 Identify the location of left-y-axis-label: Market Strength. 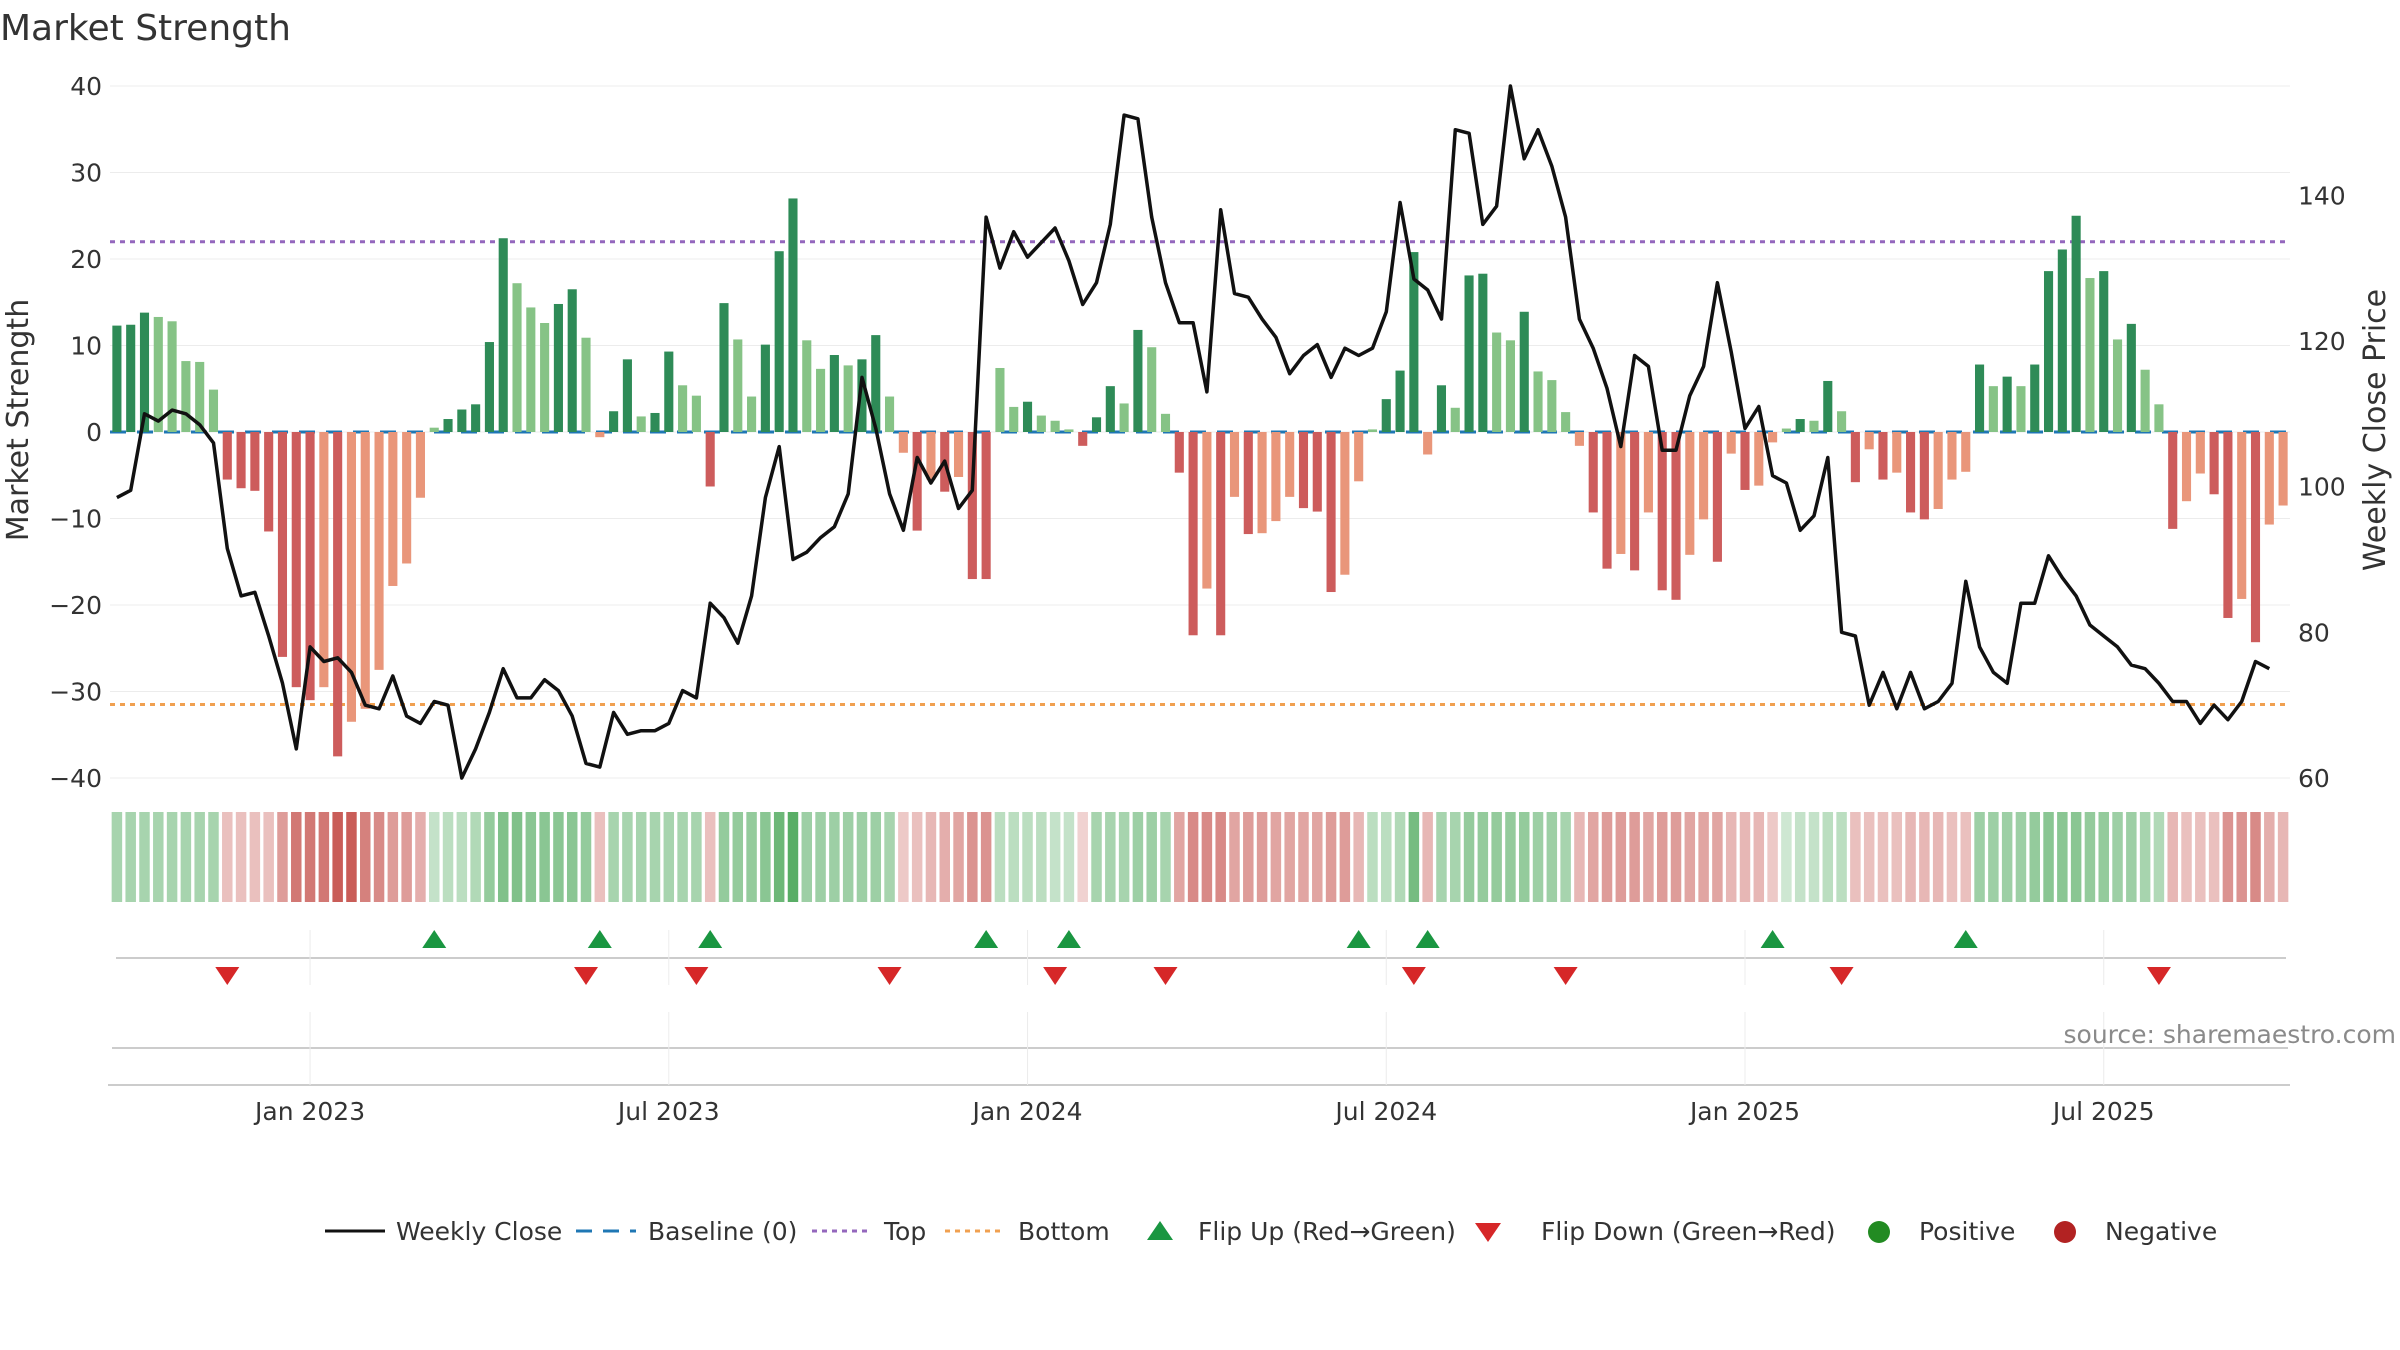
(18, 420).